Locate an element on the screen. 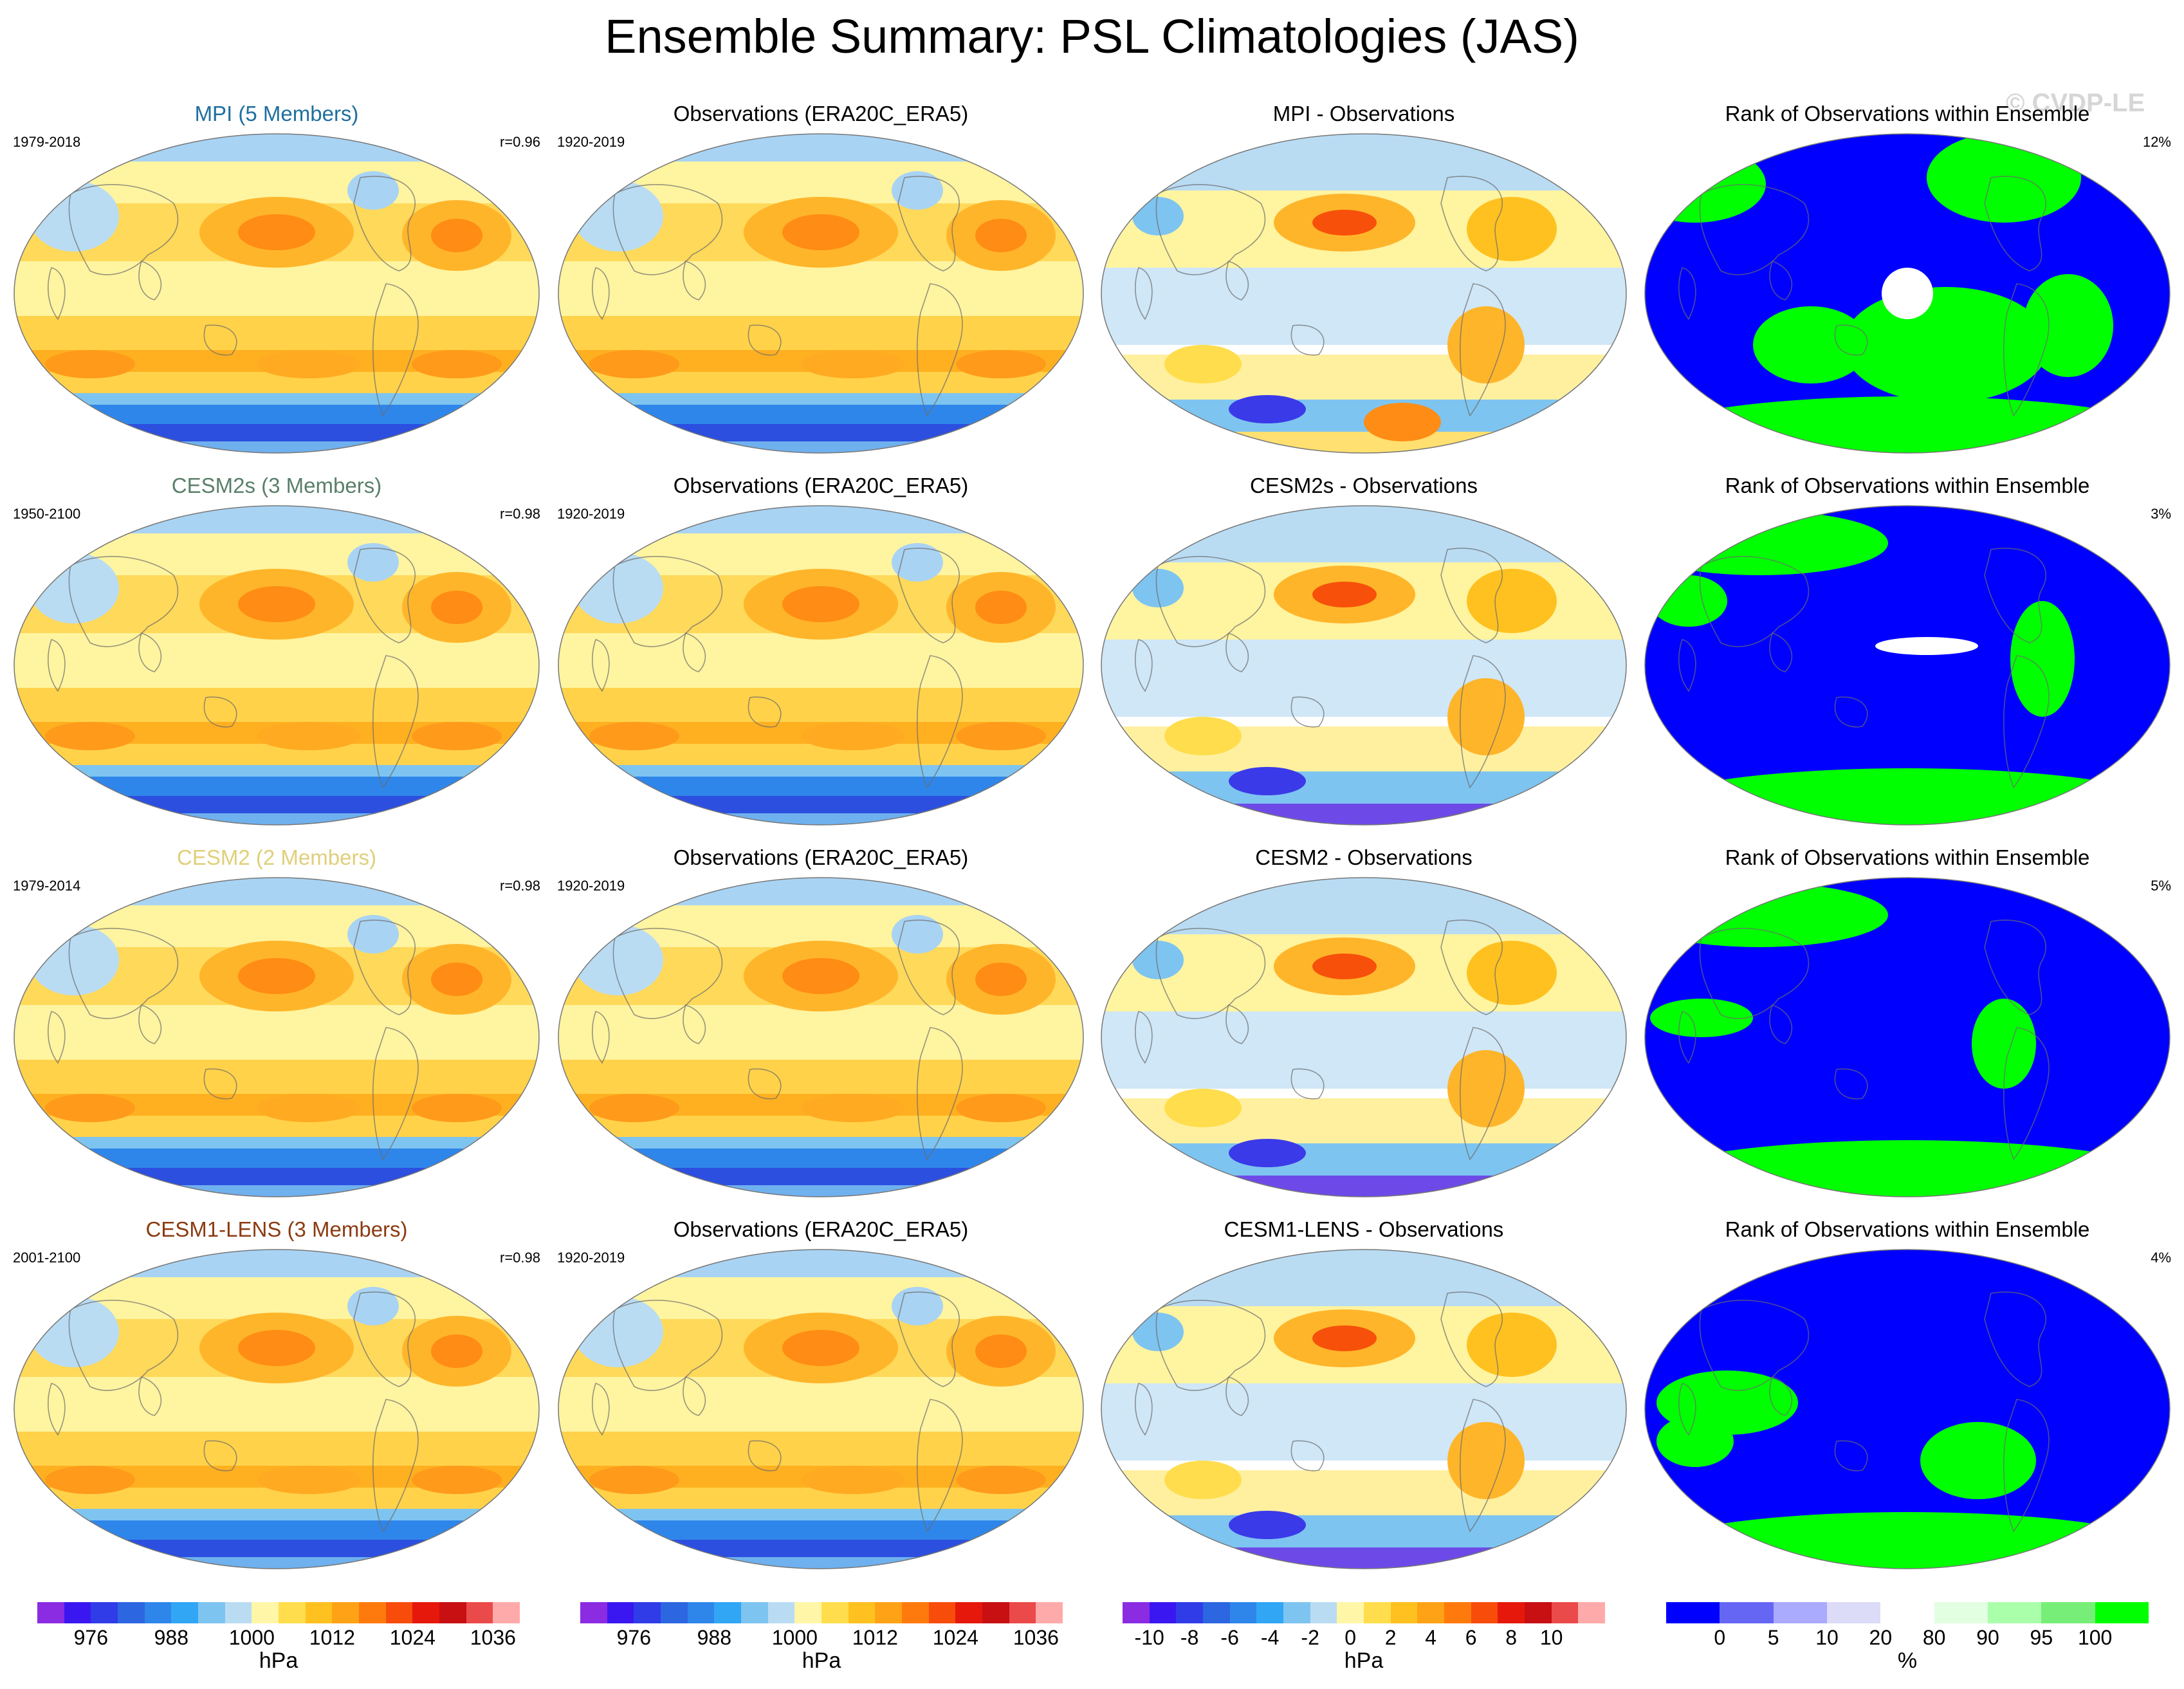 This screenshot has width=2184, height=1689. year-range-label: 1920-2019 is located at coordinates (591, 514).